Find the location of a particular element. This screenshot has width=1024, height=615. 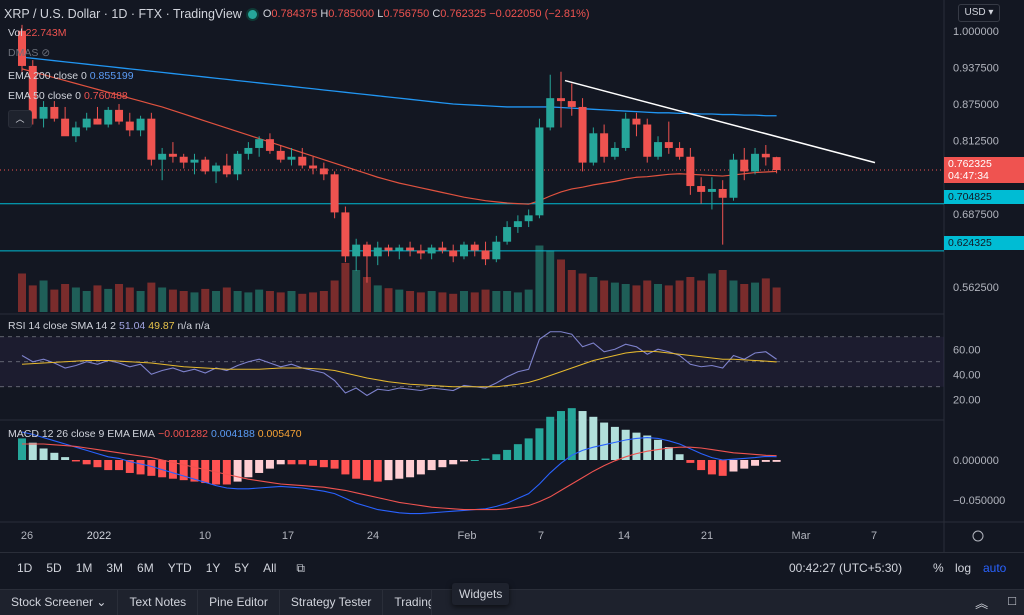

range-button-1d: 1D is located at coordinates (25, 568).